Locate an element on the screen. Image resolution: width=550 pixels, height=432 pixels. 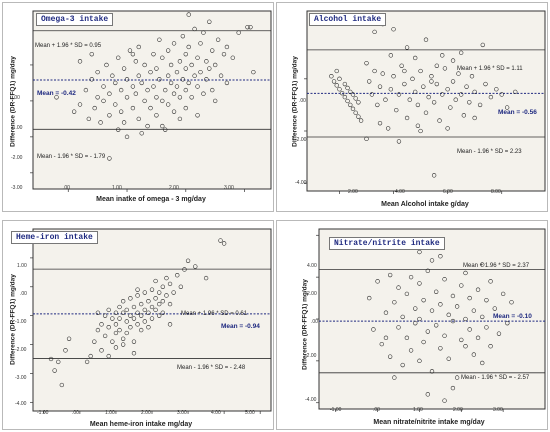
lower-limit-label: Mean - 1.96 * SD = - 2.48 is located at coordinates (211, 368).